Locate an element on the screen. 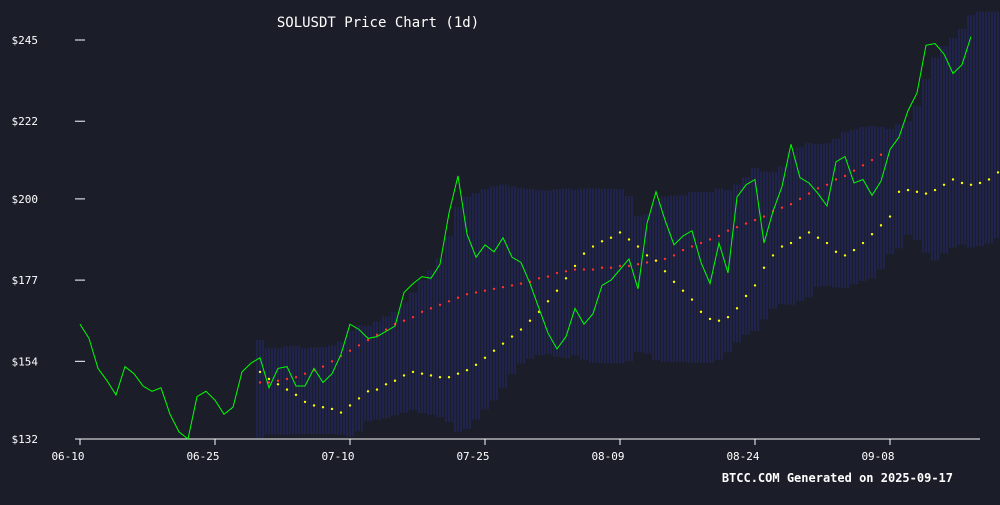  x-tick-label: 06-10 is located at coordinates (67, 456).